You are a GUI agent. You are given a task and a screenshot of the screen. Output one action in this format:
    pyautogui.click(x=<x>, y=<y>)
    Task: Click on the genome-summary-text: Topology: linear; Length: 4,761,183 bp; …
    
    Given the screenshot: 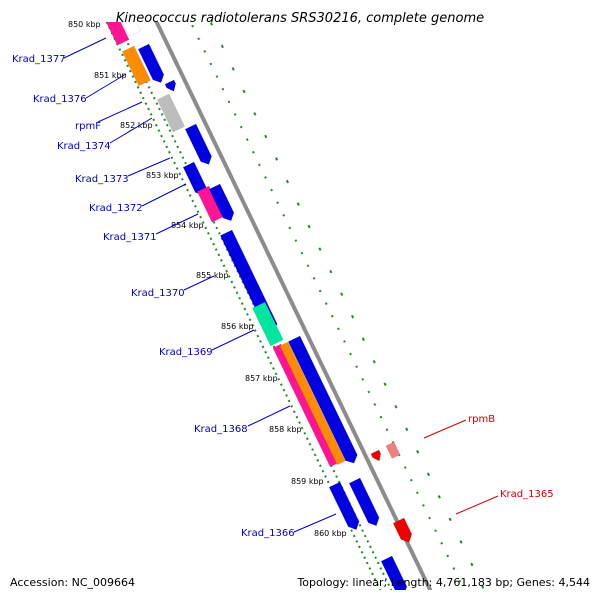 What is the action you would take?
    pyautogui.click(x=443, y=582)
    